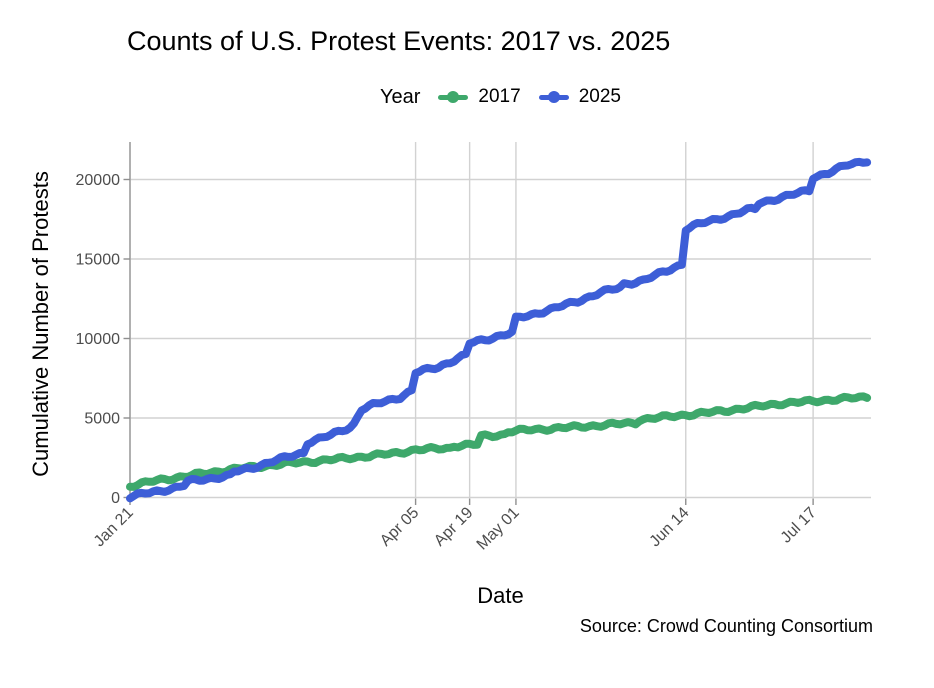 The image size is (934, 688). What do you see at coordinates (98, 339) in the screenshot?
I see `y-tick-label: 10000` at bounding box center [98, 339].